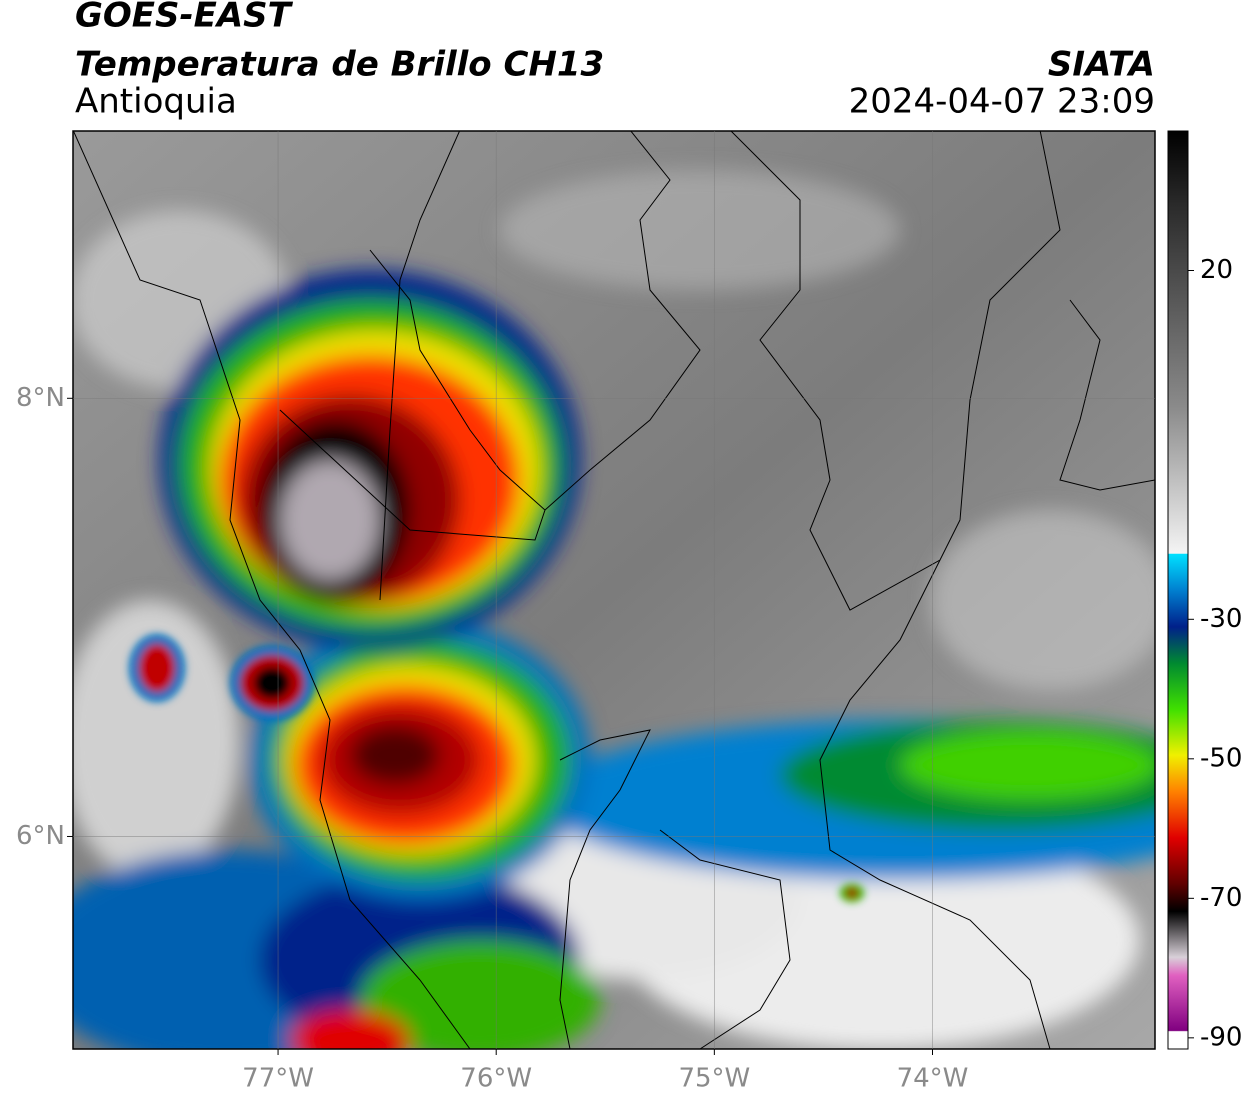 This screenshot has height=1099, width=1252. What do you see at coordinates (1221, 619) in the screenshot?
I see `colorbar-label: -30` at bounding box center [1221, 619].